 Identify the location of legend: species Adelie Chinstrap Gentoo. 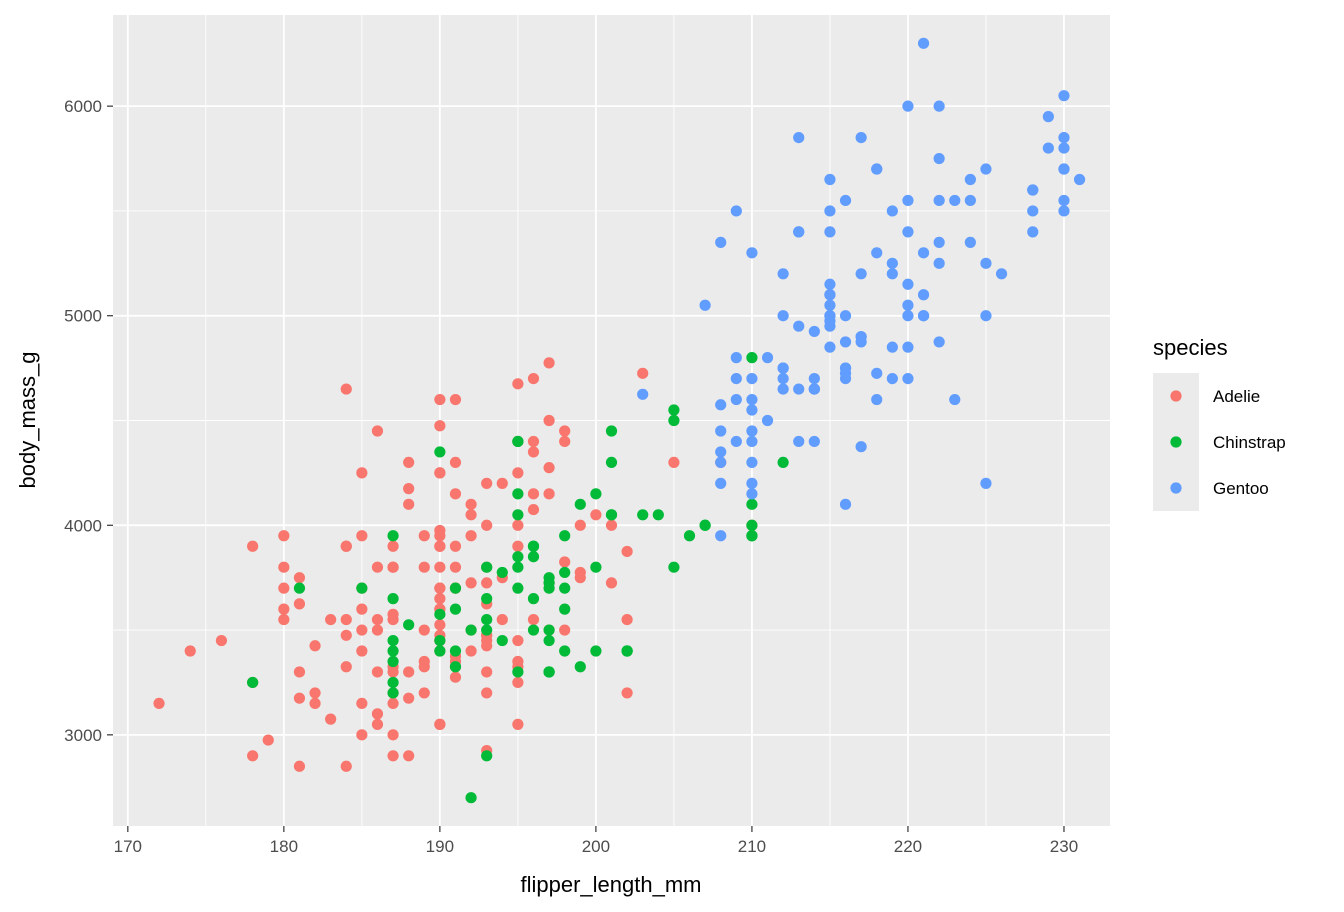
(1219, 423).